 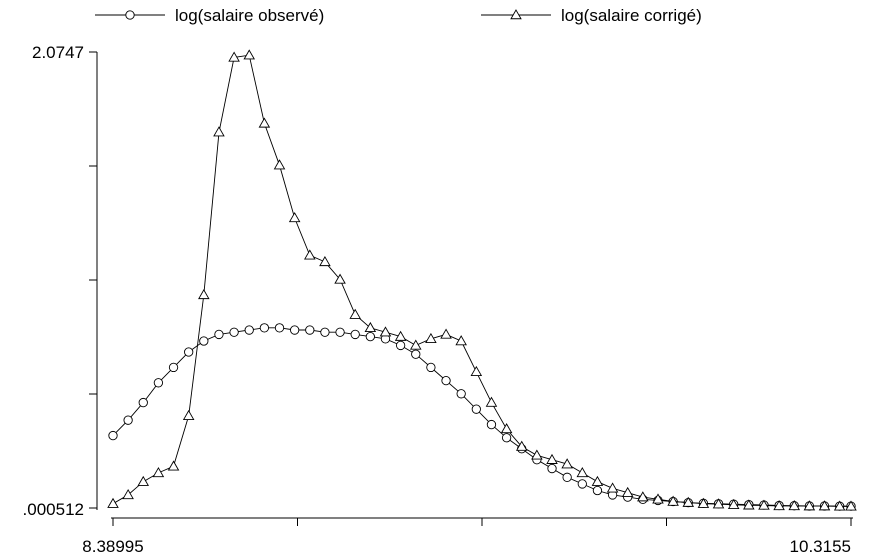 I want to click on y-tick-label-min: .000512, so click(x=53, y=509).